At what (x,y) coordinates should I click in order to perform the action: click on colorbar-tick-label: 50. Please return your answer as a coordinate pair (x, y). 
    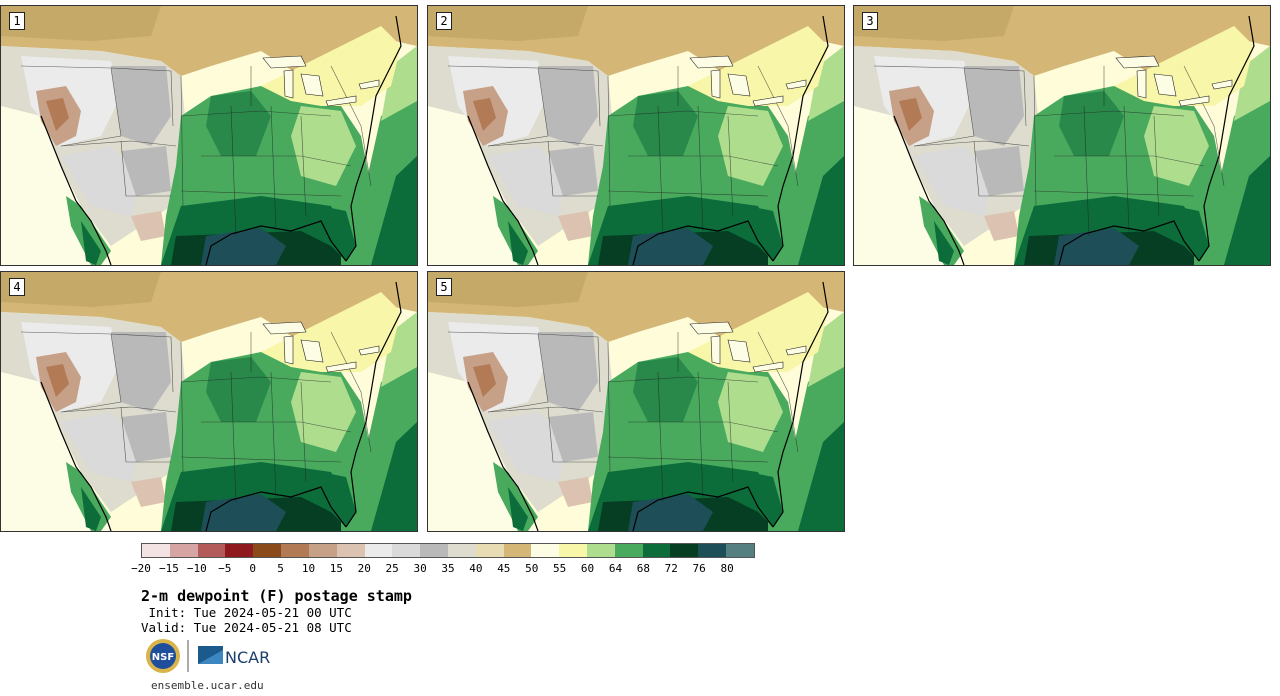
    Looking at the image, I should click on (532, 568).